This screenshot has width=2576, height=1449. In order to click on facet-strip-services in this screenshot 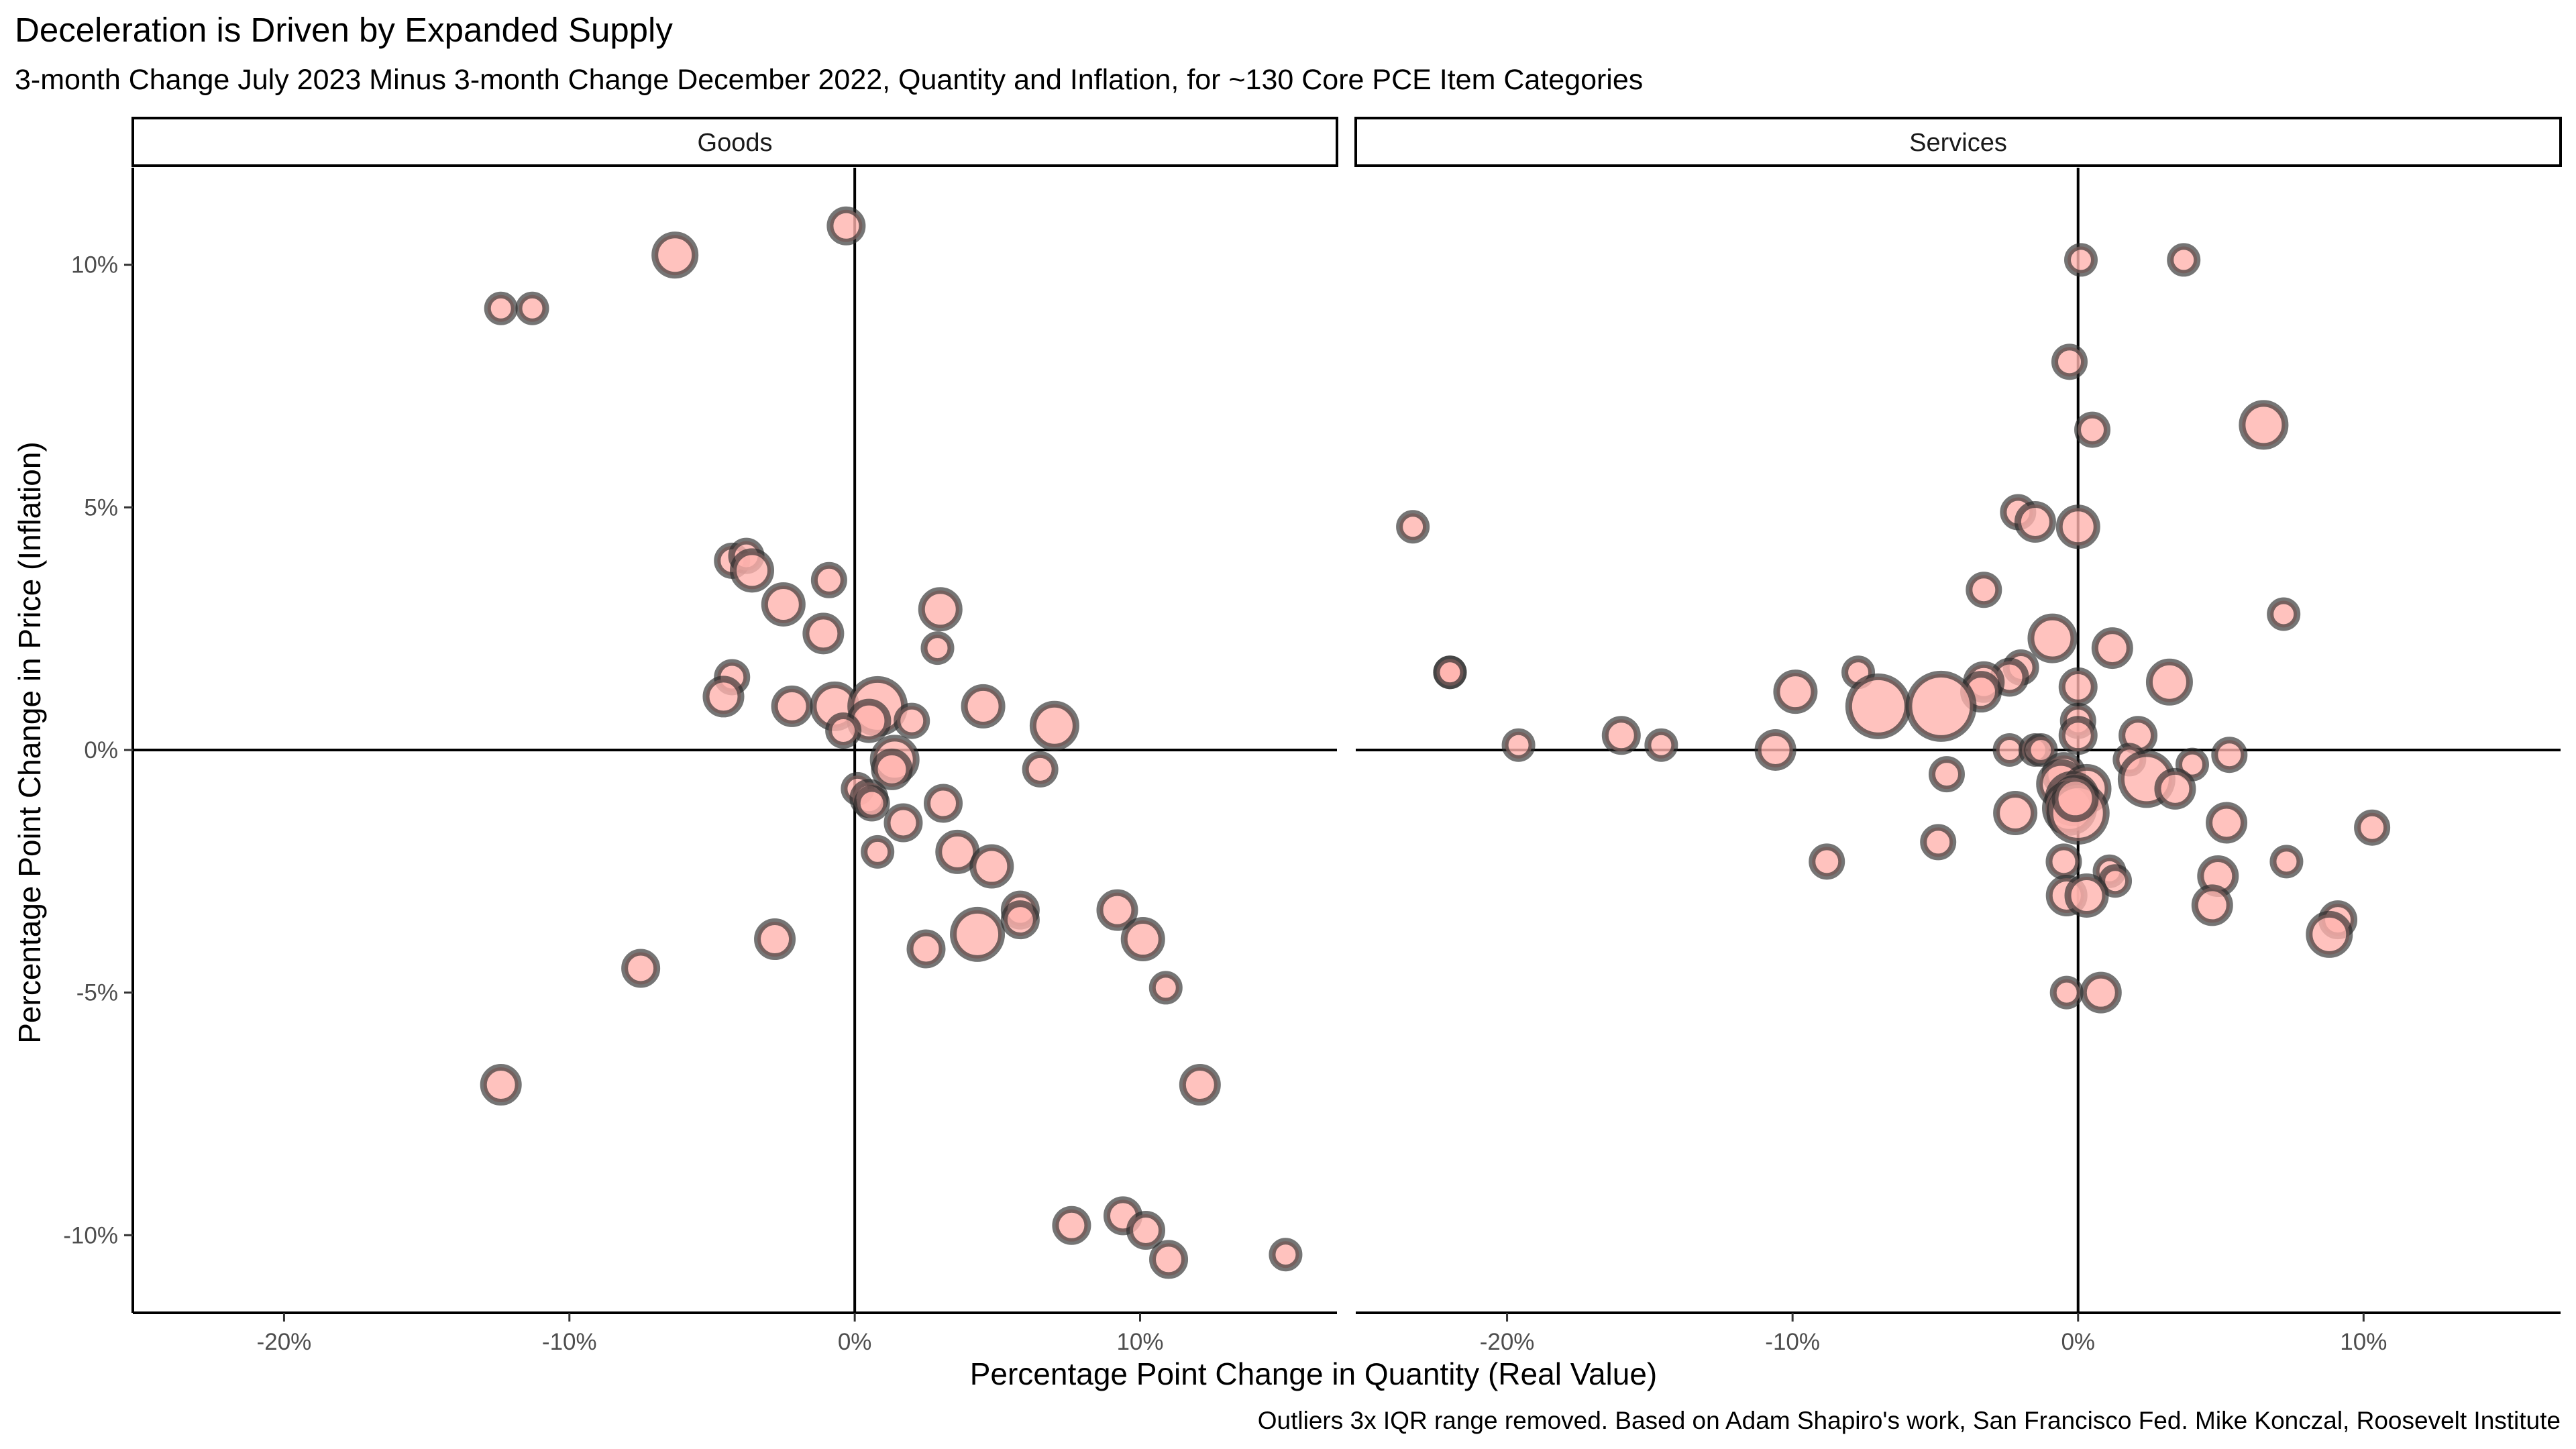, I will do `click(1958, 142)`.